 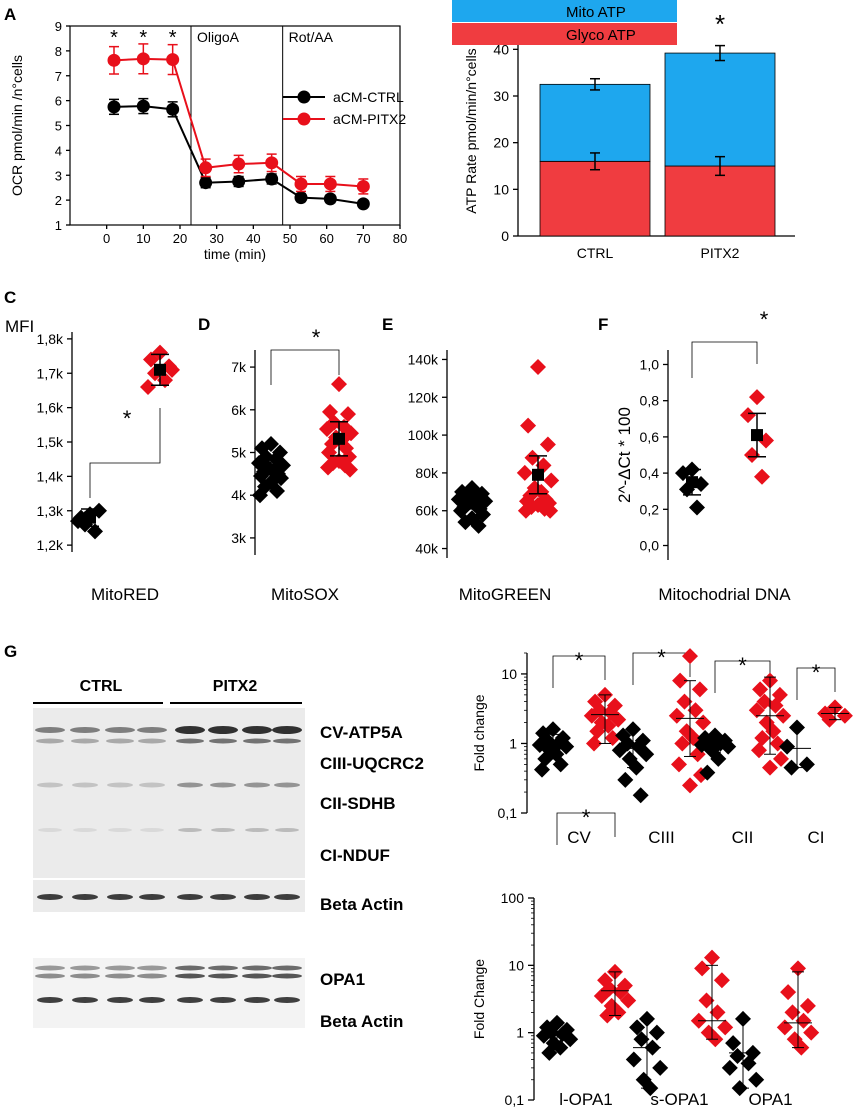 I want to click on panel-title: MFI, so click(x=19, y=326).